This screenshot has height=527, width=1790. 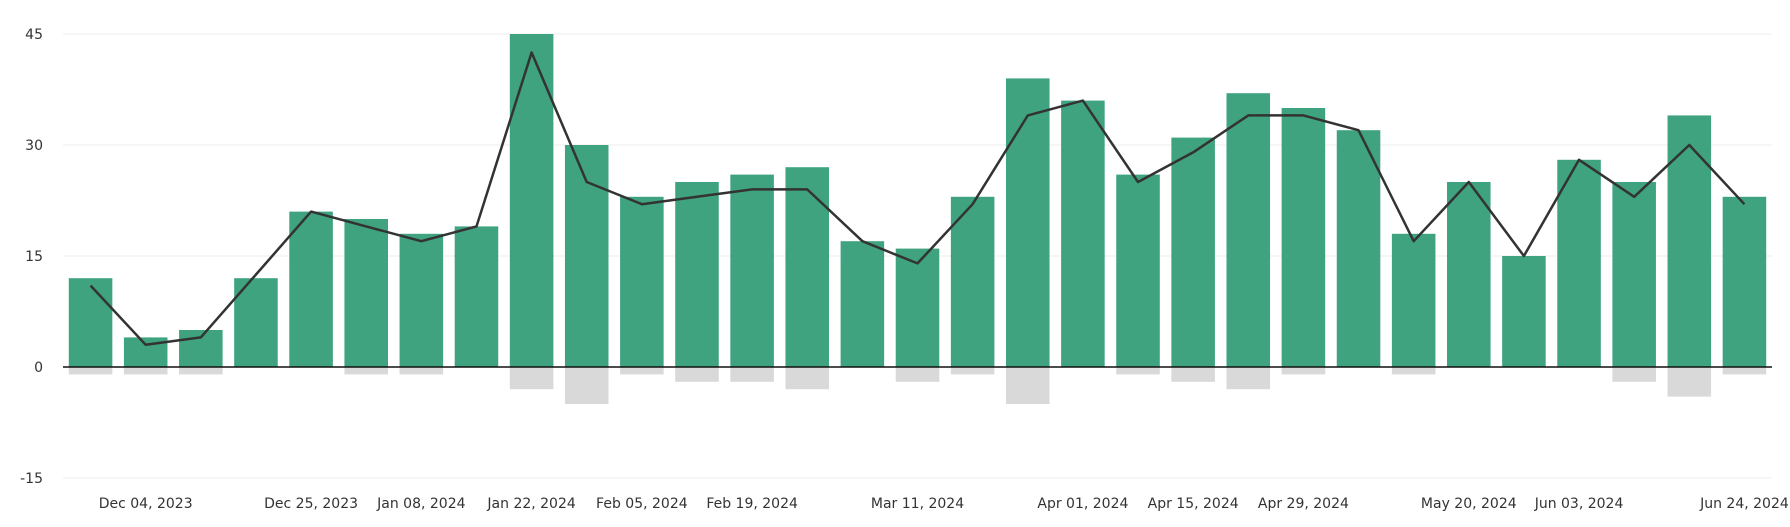 What do you see at coordinates (420, 504) in the screenshot?
I see `x-tick-label: Jan 08, 2024` at bounding box center [420, 504].